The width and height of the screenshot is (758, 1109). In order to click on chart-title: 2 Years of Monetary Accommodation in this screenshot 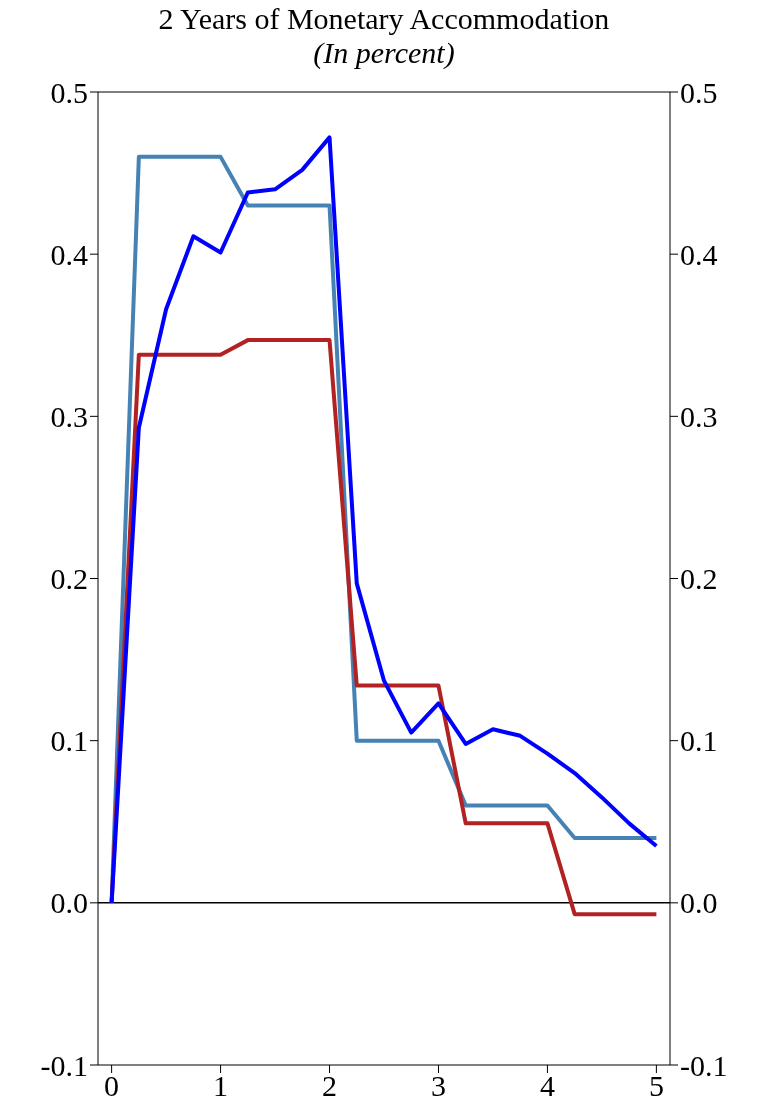, I will do `click(384, 19)`.